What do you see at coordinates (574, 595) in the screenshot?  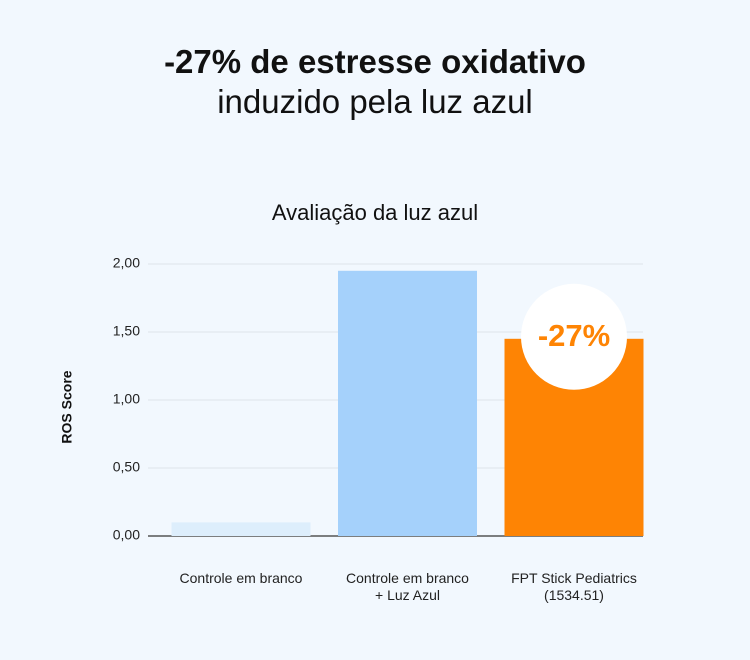 I see `x-category-label: (1534.51)` at bounding box center [574, 595].